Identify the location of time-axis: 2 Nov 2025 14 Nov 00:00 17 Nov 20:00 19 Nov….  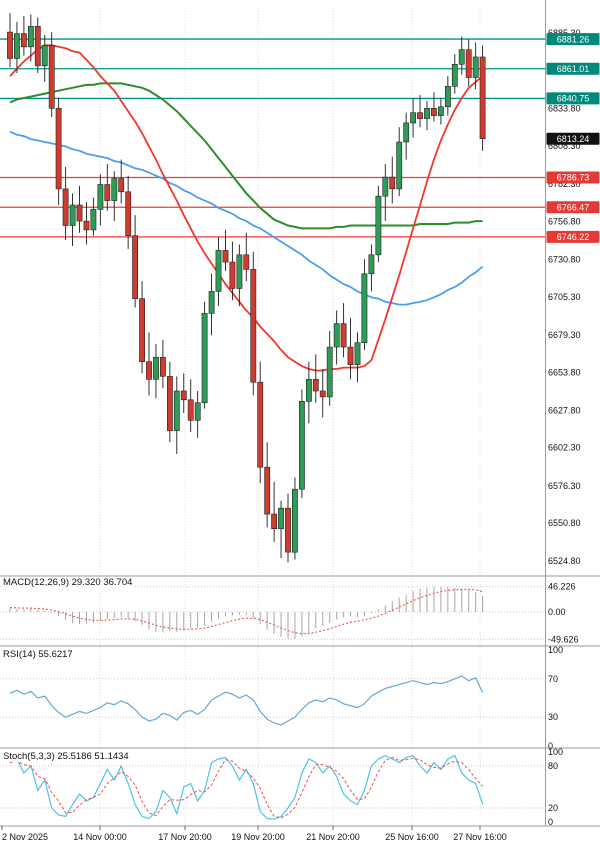
(254, 834).